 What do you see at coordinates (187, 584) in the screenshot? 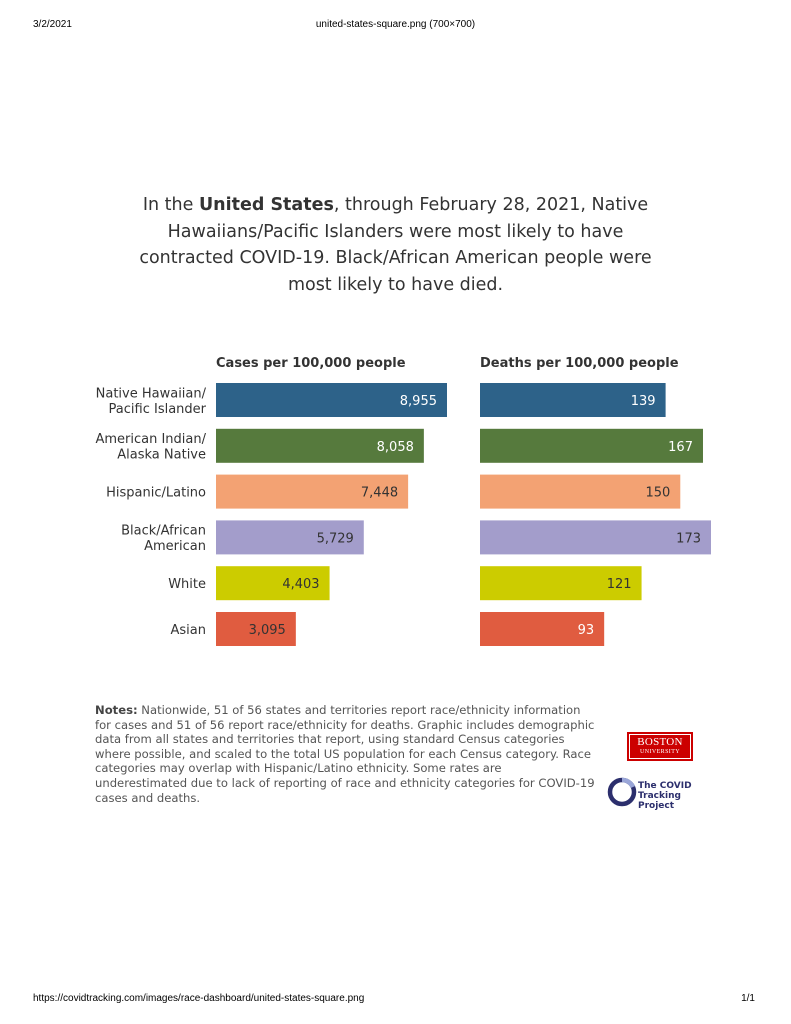
I see `category-label: White` at bounding box center [187, 584].